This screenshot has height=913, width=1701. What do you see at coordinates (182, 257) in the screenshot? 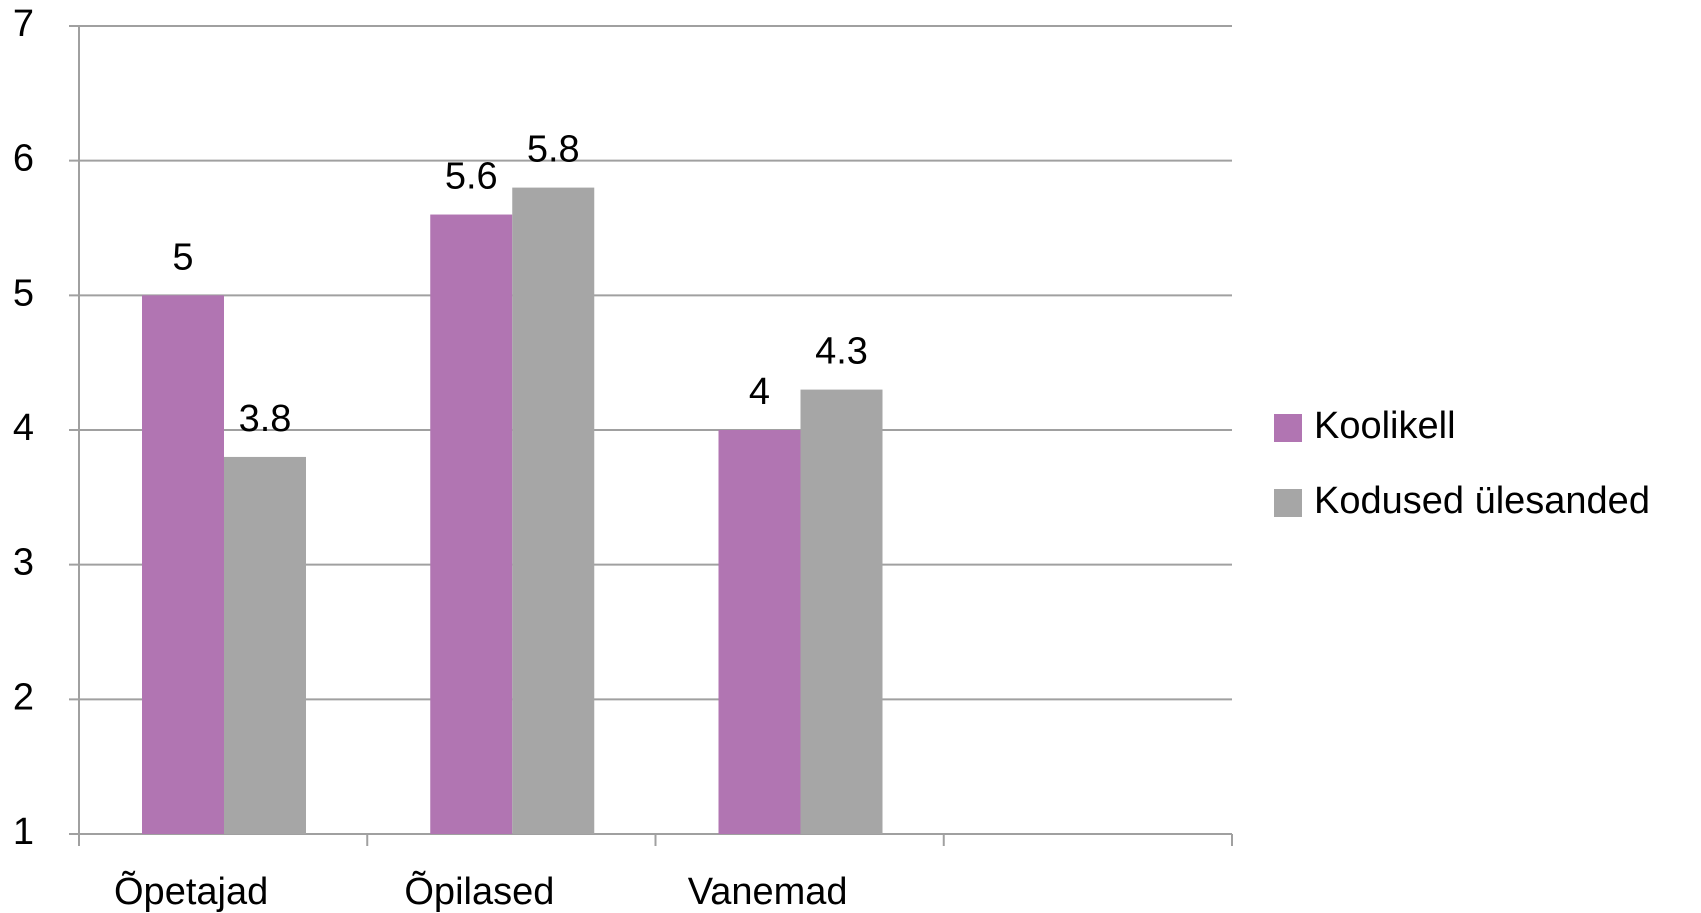
I see `data-label: 5` at bounding box center [182, 257].